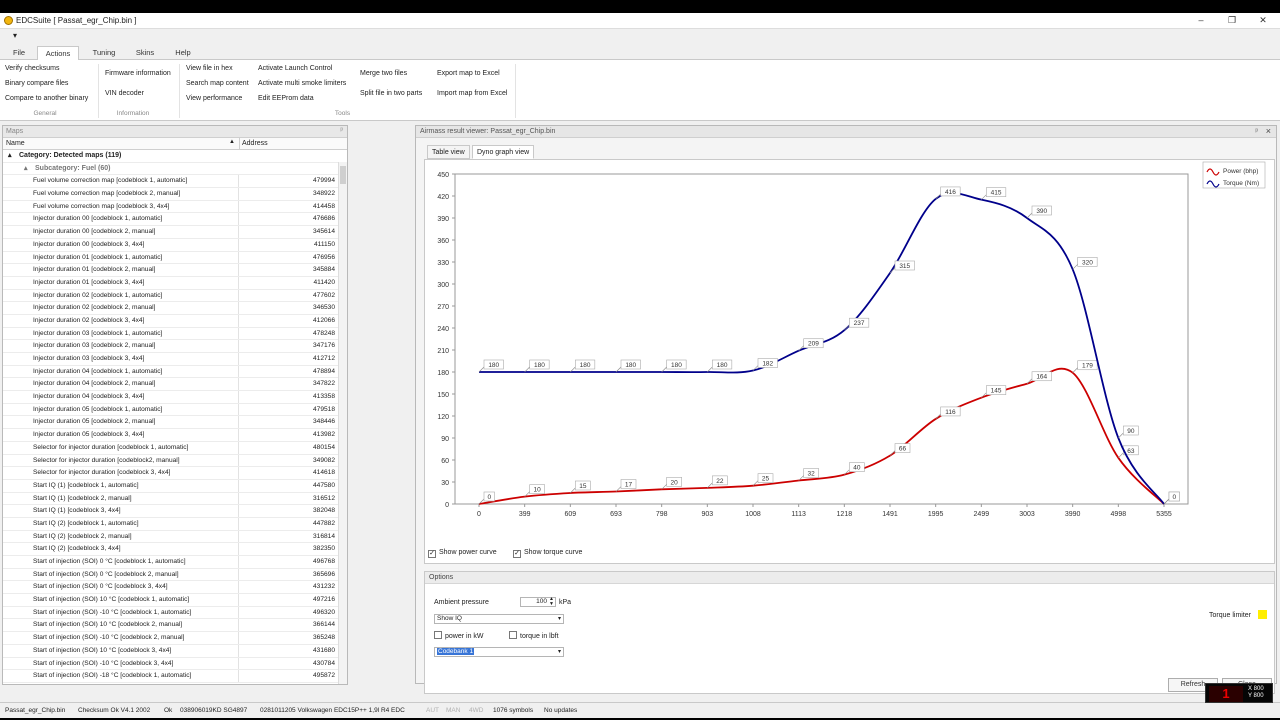 This screenshot has width=1280, height=720. I want to click on launch-control-button: Activate Launch Control, so click(295, 68).